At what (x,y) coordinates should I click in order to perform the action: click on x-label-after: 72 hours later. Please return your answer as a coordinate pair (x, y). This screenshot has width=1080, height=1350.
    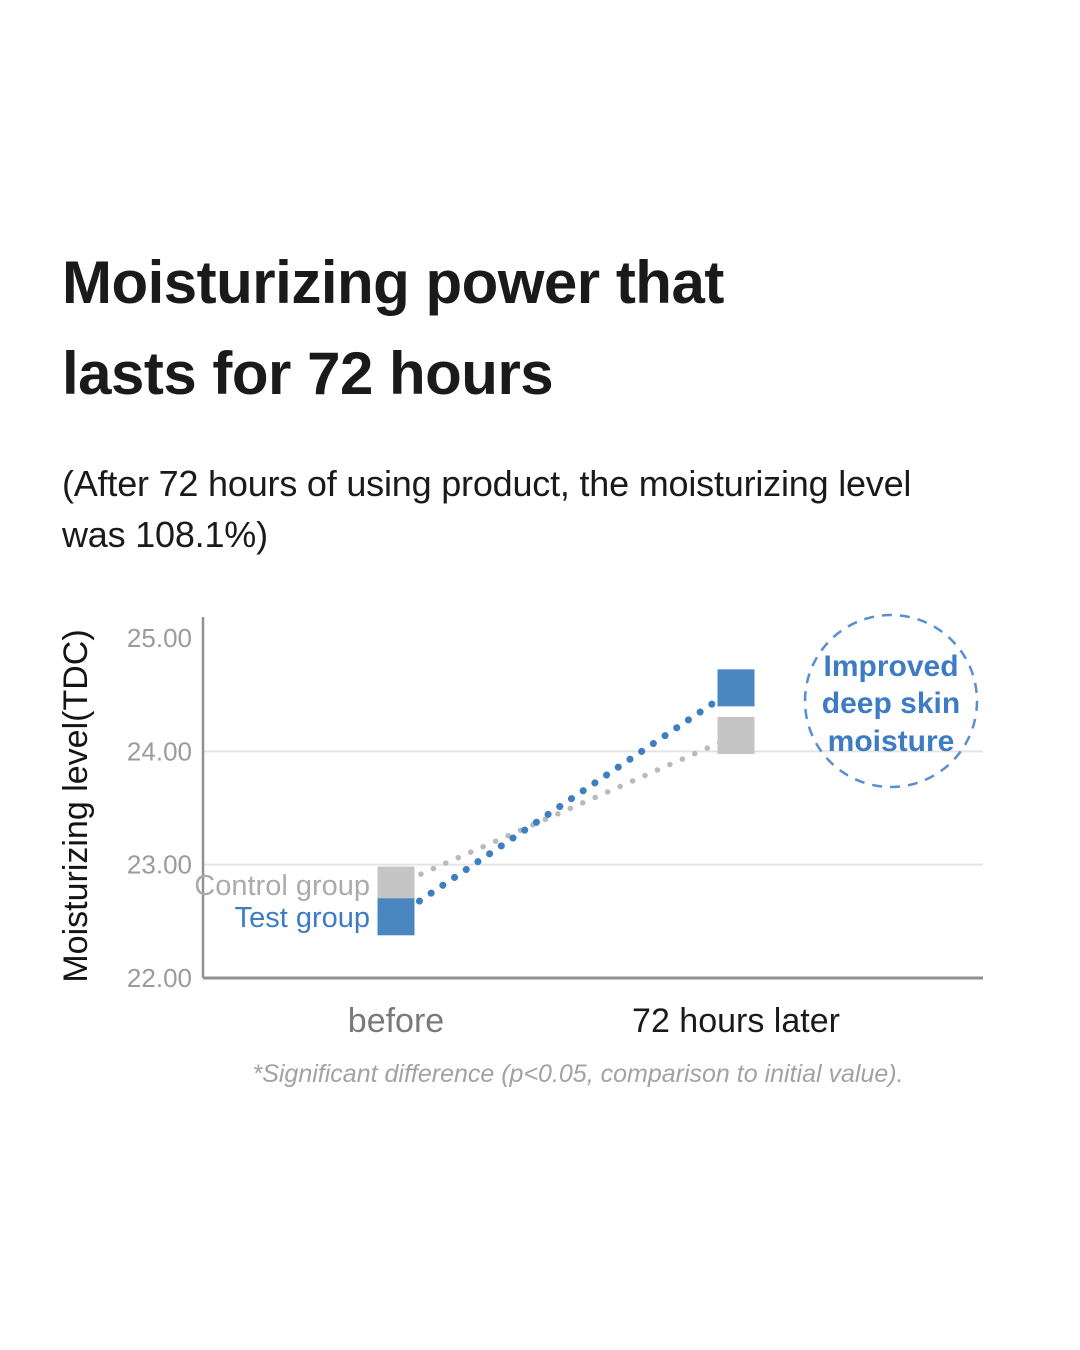
    Looking at the image, I should click on (736, 1021).